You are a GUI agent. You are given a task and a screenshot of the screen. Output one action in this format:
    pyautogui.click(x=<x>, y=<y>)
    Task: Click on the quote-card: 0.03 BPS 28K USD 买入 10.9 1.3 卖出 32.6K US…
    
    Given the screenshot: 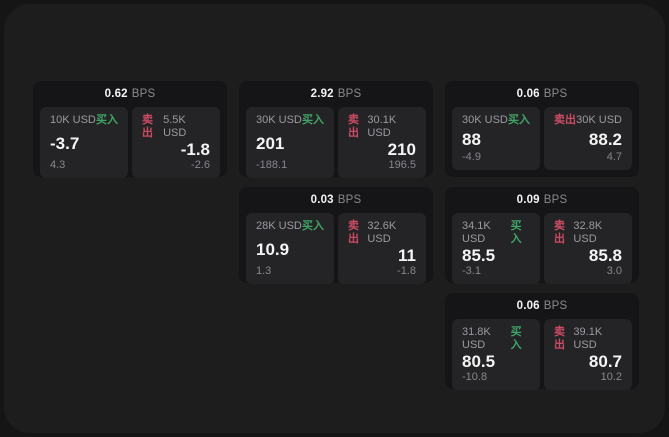 What is the action you would take?
    pyautogui.click(x=336, y=235)
    